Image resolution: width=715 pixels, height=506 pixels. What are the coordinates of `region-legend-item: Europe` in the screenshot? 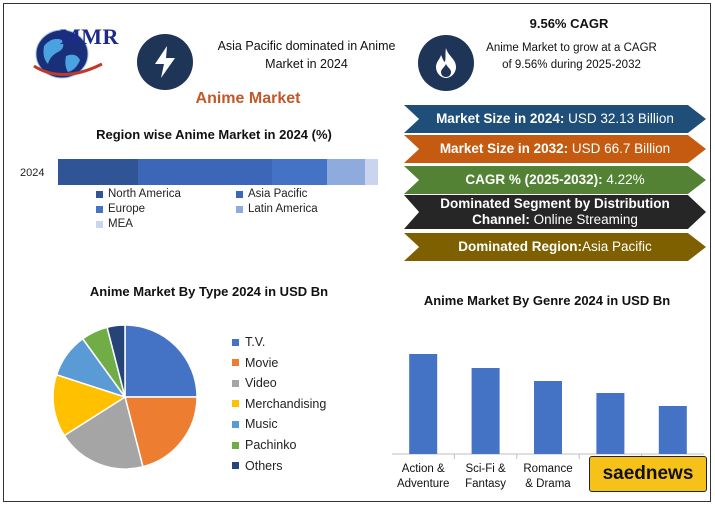 It's located at (120, 209).